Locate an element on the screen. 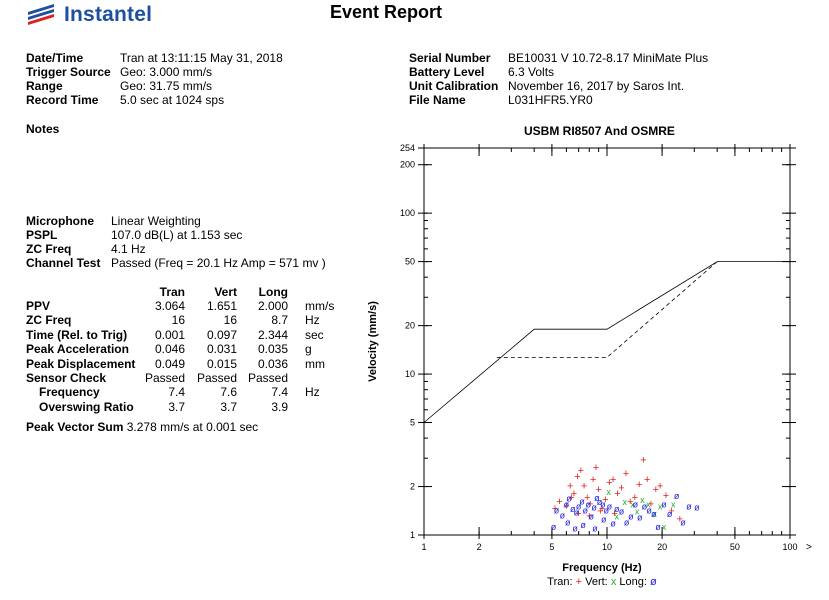  notes-label: Notes is located at coordinates (43, 129).